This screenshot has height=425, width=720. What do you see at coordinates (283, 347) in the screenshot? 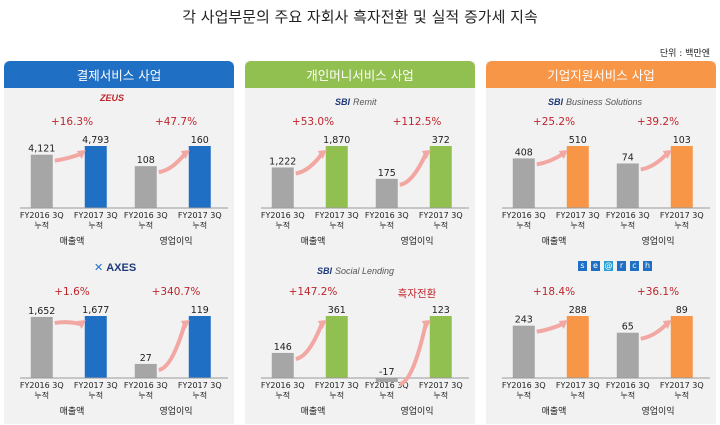
I see `data-label: 146` at bounding box center [283, 347].